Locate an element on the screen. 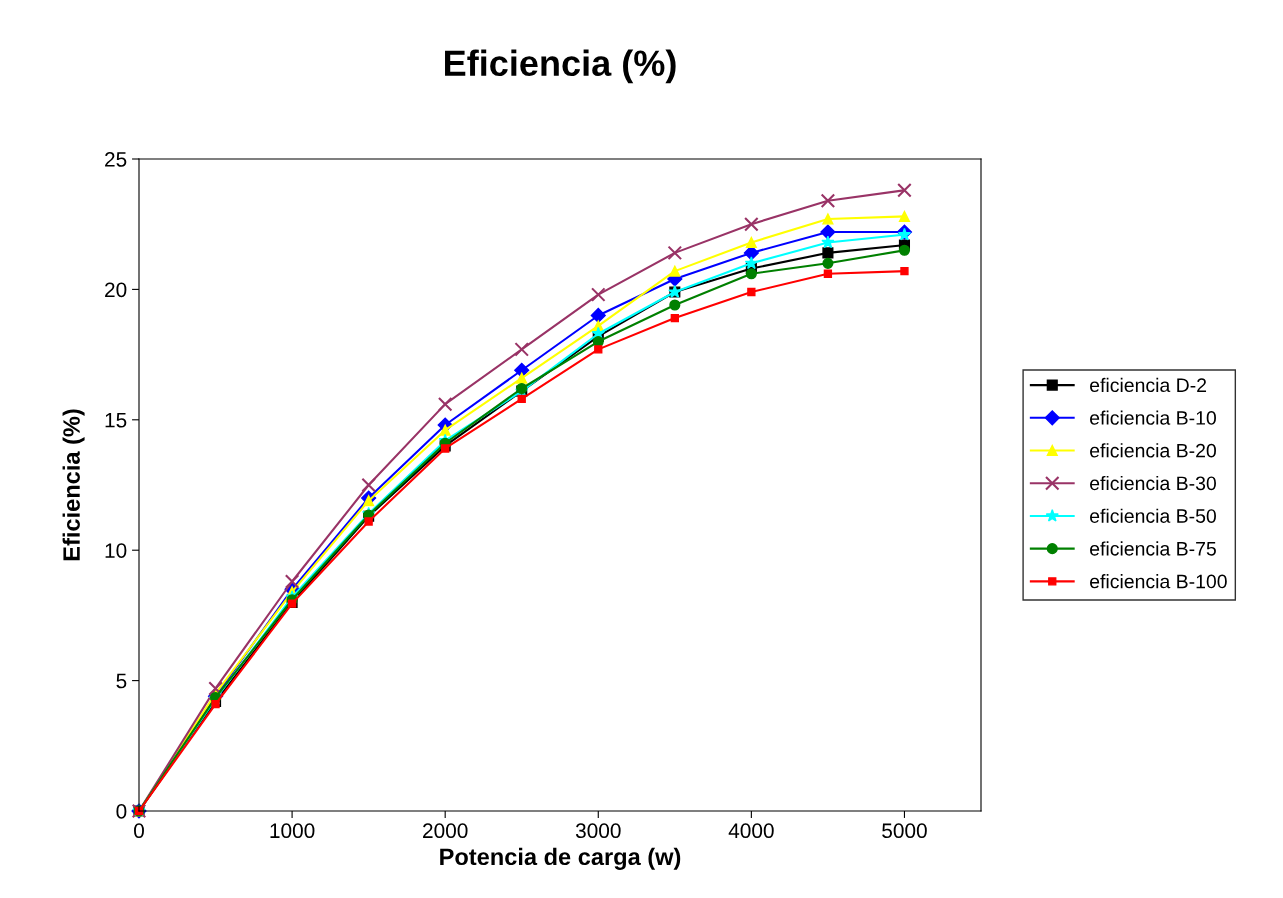 The width and height of the screenshot is (1283, 898). y-tick-label: 5 is located at coordinates (121, 681).